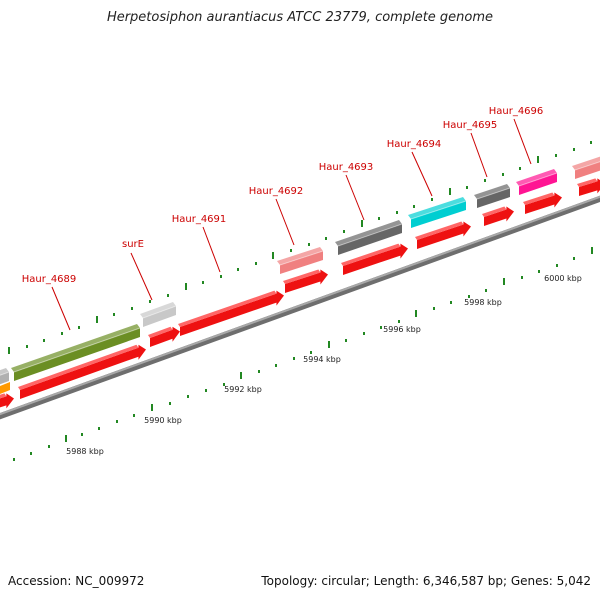  I want to click on gene-label: Haur_4695, so click(470, 125).